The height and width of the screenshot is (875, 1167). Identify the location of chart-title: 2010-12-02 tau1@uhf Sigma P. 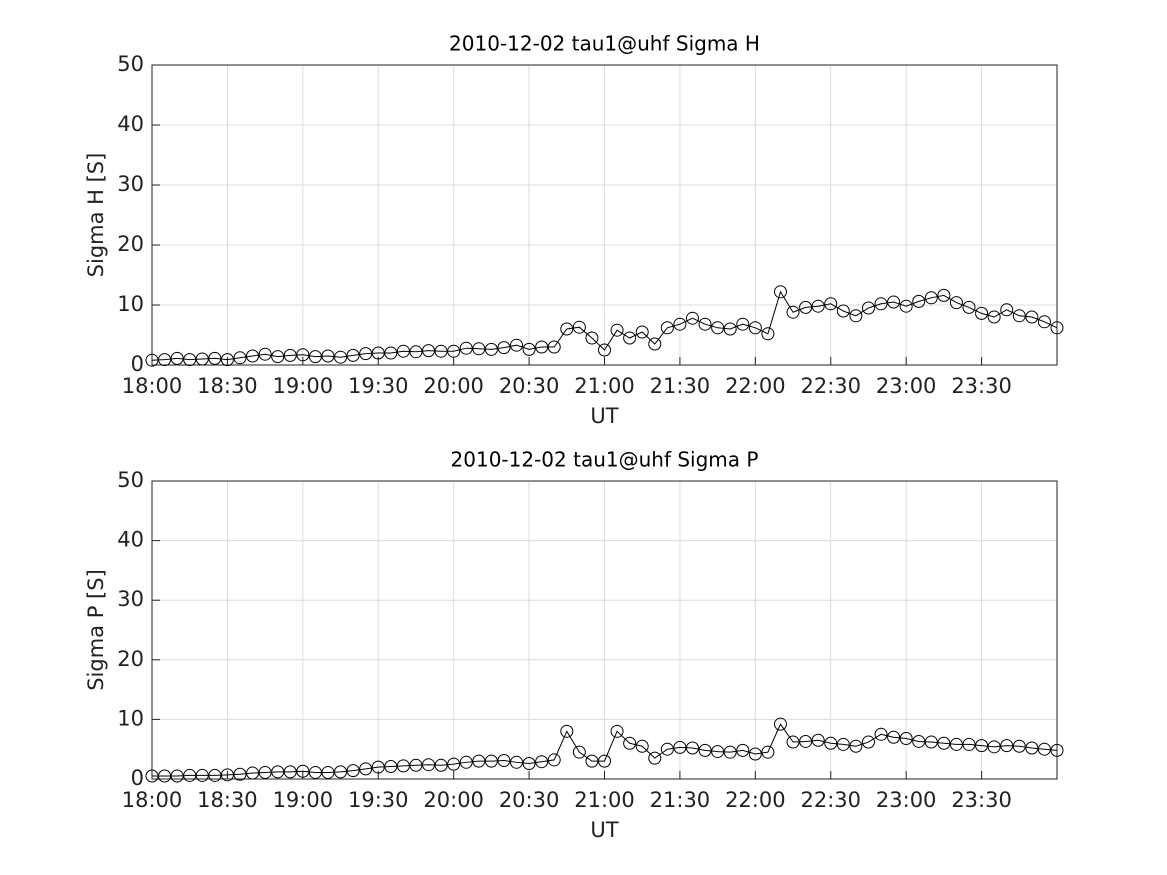
(605, 460).